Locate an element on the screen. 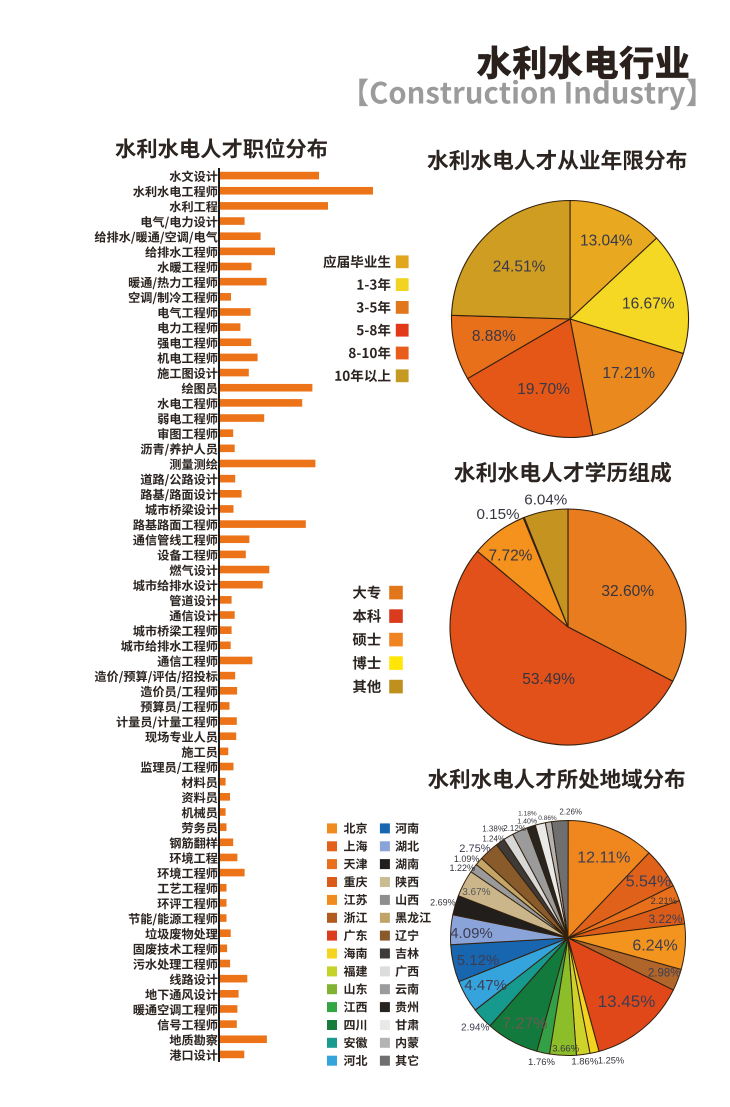 The image size is (730, 1107). svg-text: 12.11% is located at coordinates (603, 858).